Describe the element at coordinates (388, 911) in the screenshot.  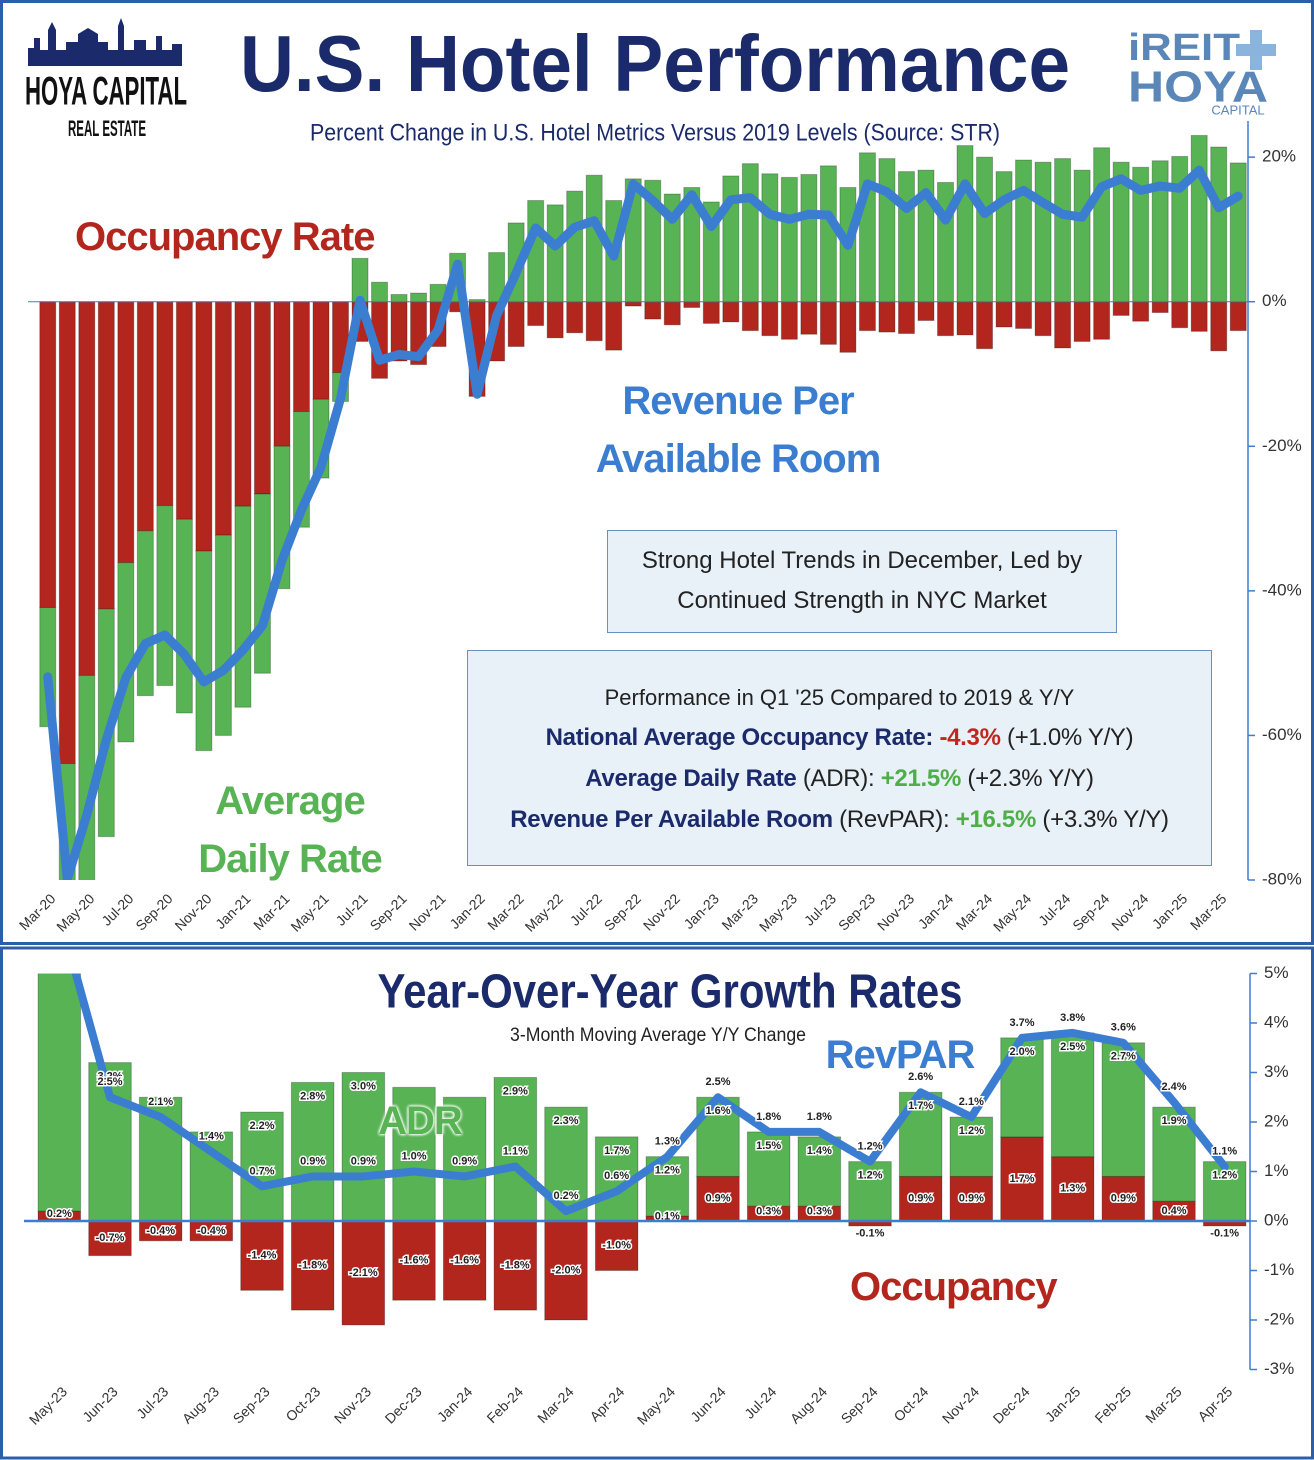
I see `x-tick-label: Sep-21` at that location.